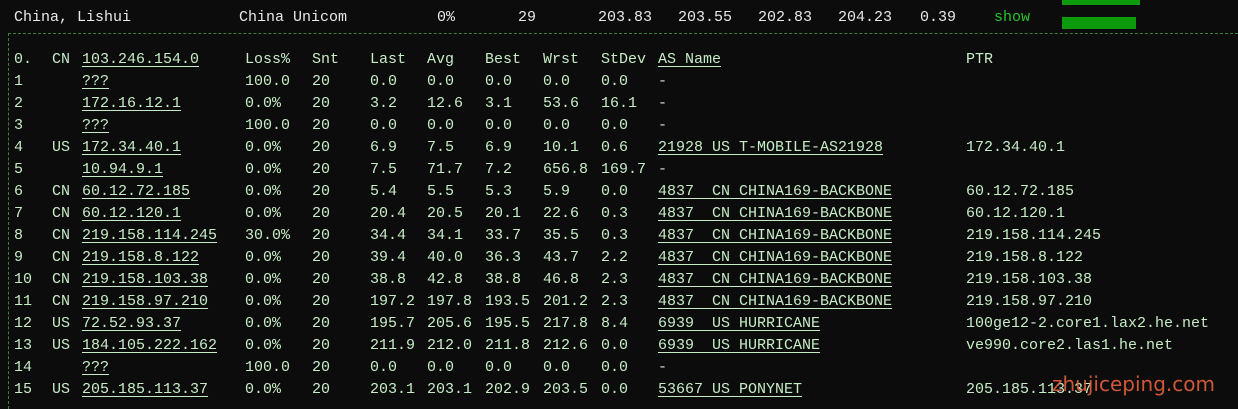 This screenshot has width=1238, height=409. Describe the element at coordinates (503, 213) in the screenshot. I see `best: 20.1` at that location.